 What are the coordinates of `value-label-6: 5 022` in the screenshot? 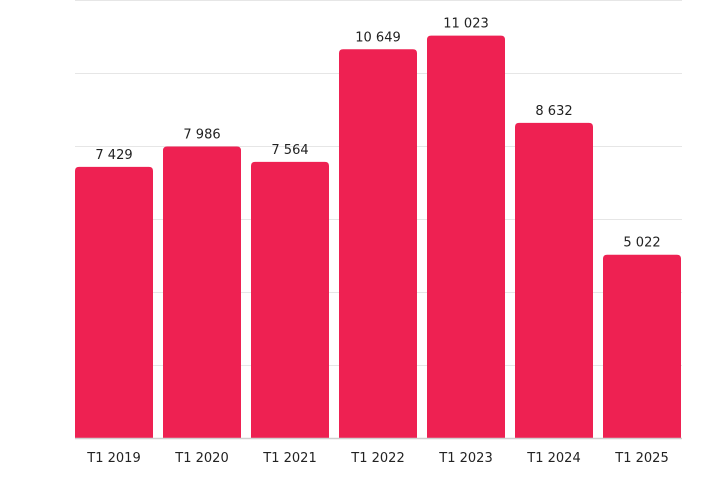 It's located at (641, 243).